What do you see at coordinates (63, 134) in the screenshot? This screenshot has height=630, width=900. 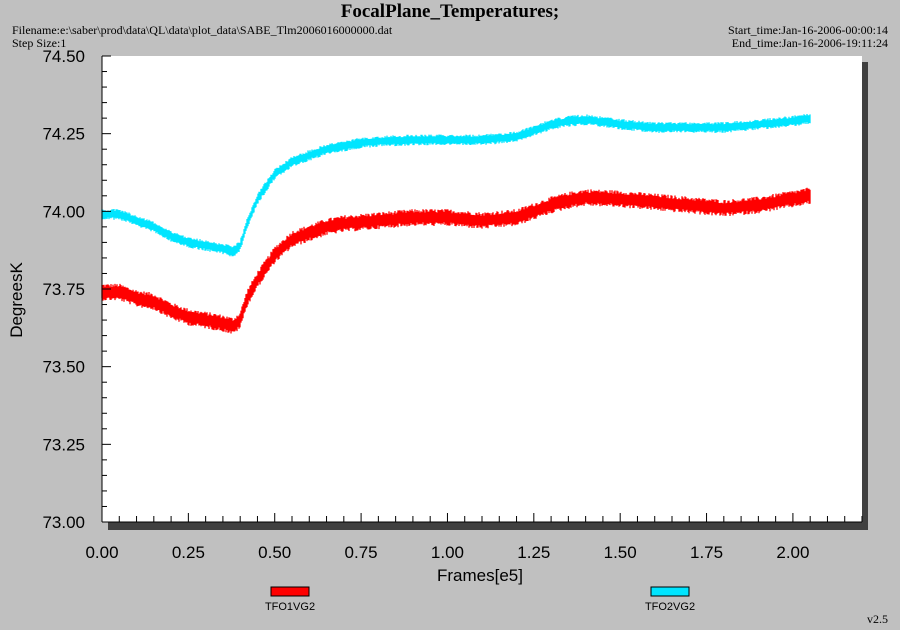 I see `y-tick-label: 74.25` at bounding box center [63, 134].